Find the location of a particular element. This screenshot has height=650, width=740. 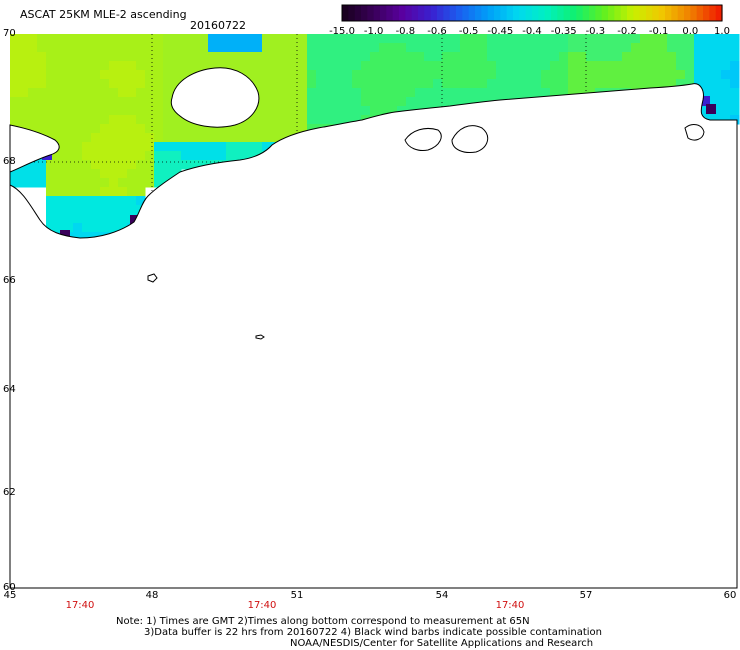

lat-label-60: 60 is located at coordinates (9, 587).